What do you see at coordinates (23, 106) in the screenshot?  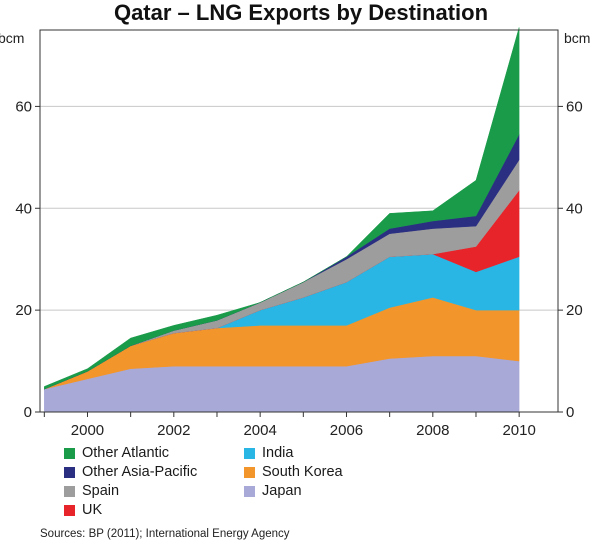 I see `y-tick-label-left-60: 60` at bounding box center [23, 106].